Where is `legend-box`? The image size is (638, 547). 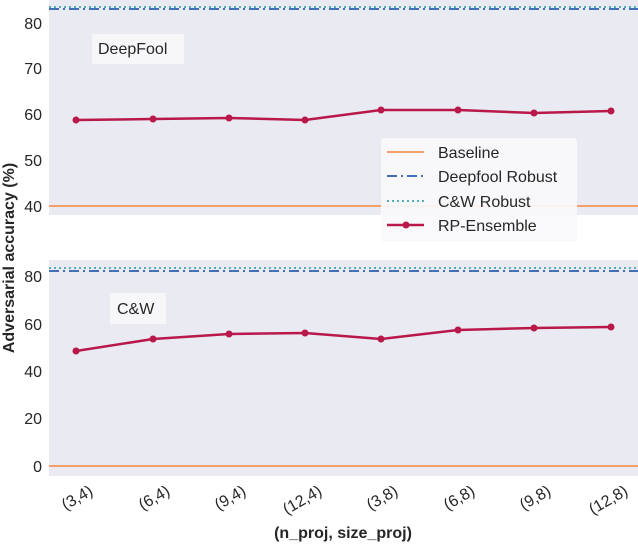
legend-box is located at coordinates (479, 190).